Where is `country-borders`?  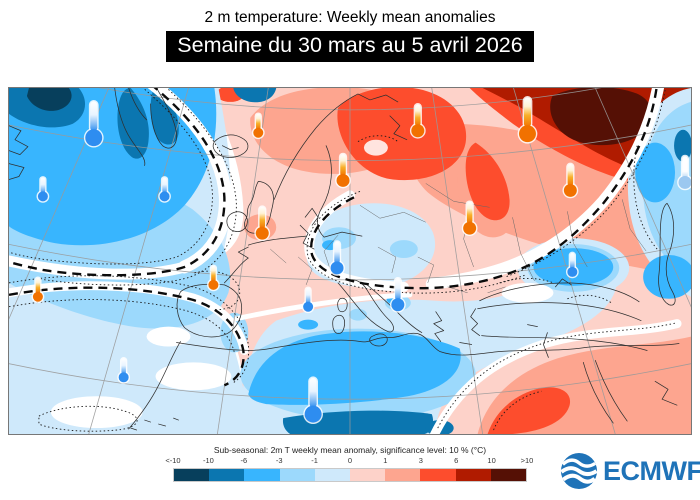 country-borders is located at coordinates (458, 238).